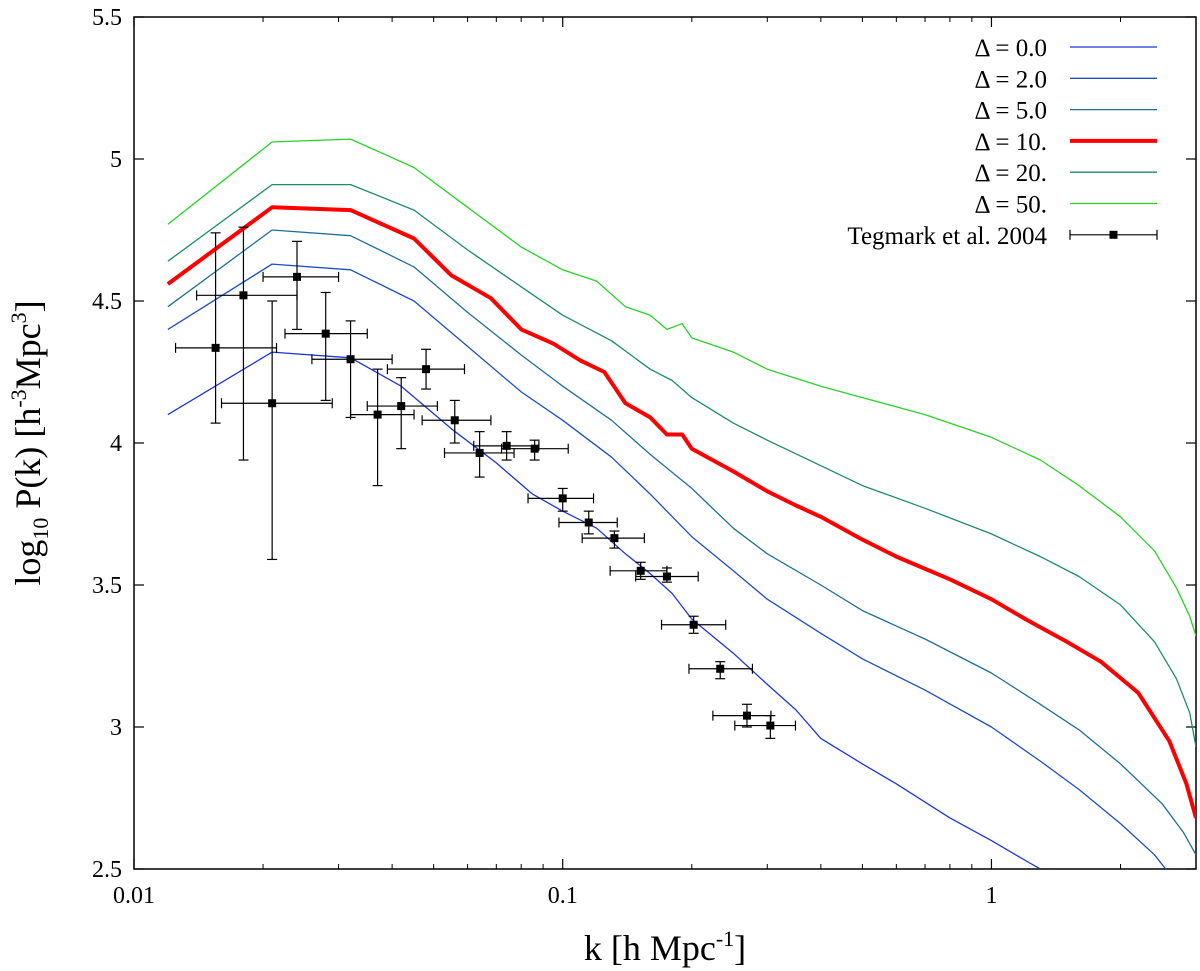  What do you see at coordinates (1065, 79) in the screenshot?
I see `legend-item-1: Δ = 2.0` at bounding box center [1065, 79].